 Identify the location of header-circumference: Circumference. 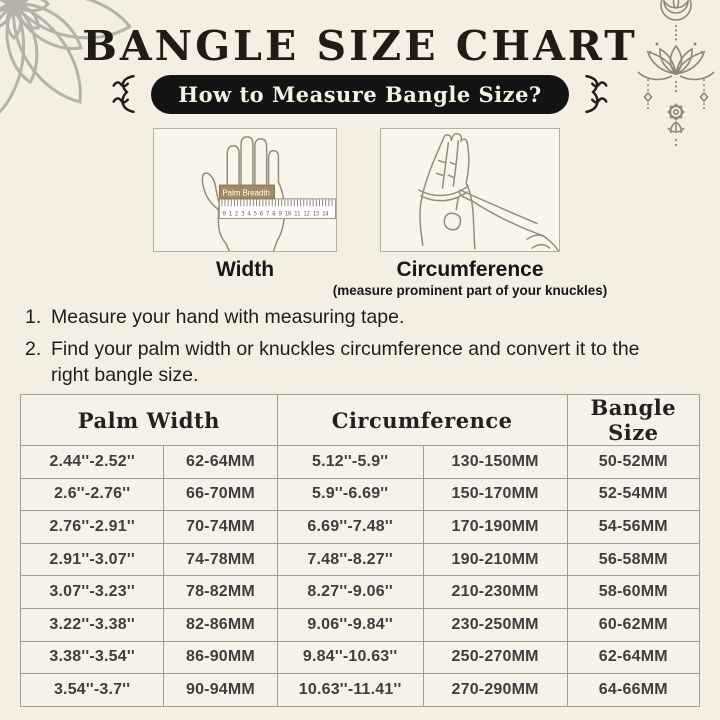
(422, 420).